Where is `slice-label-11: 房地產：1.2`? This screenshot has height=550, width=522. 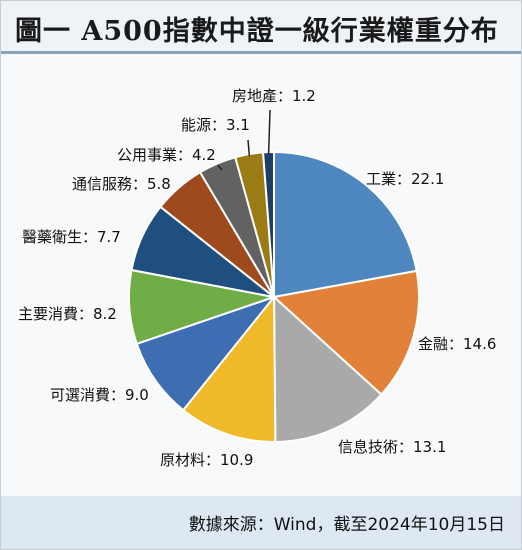
slice-label-11: 房地產：1.2 is located at coordinates (274, 96).